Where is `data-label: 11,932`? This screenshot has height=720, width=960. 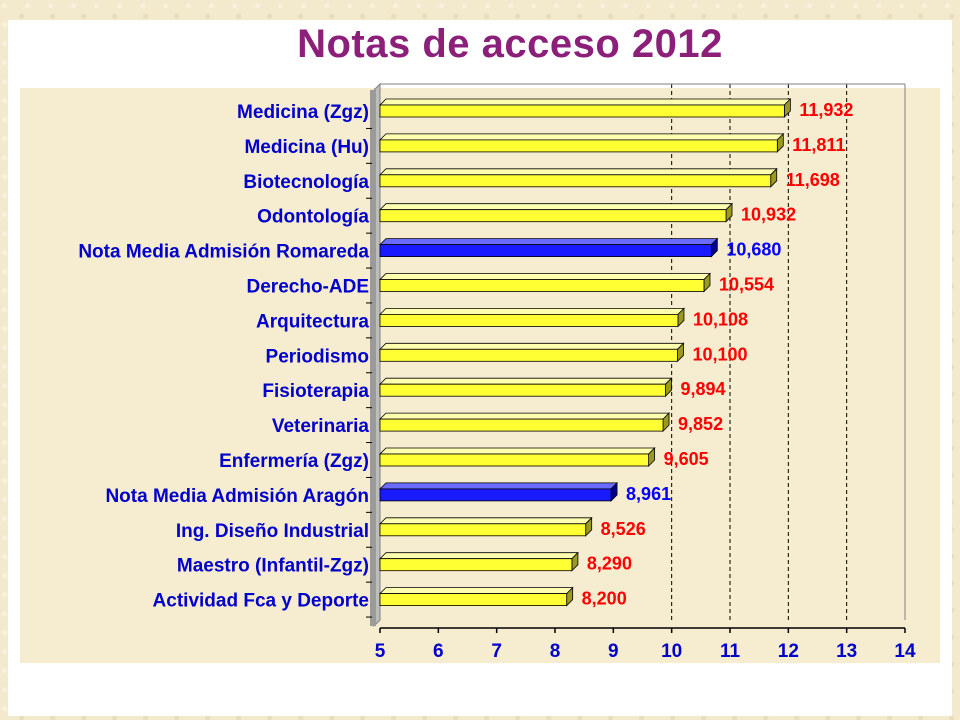
data-label: 11,932 is located at coordinates (826, 110).